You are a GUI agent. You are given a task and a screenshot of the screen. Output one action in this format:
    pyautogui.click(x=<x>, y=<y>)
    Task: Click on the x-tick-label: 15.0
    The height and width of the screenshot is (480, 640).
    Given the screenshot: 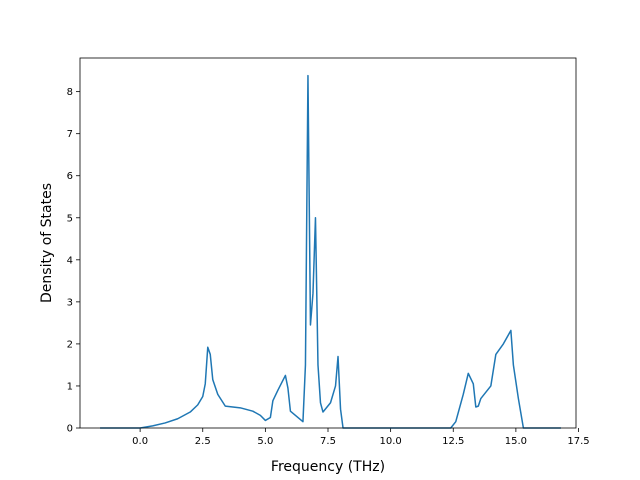 What is the action you would take?
    pyautogui.click(x=516, y=441)
    